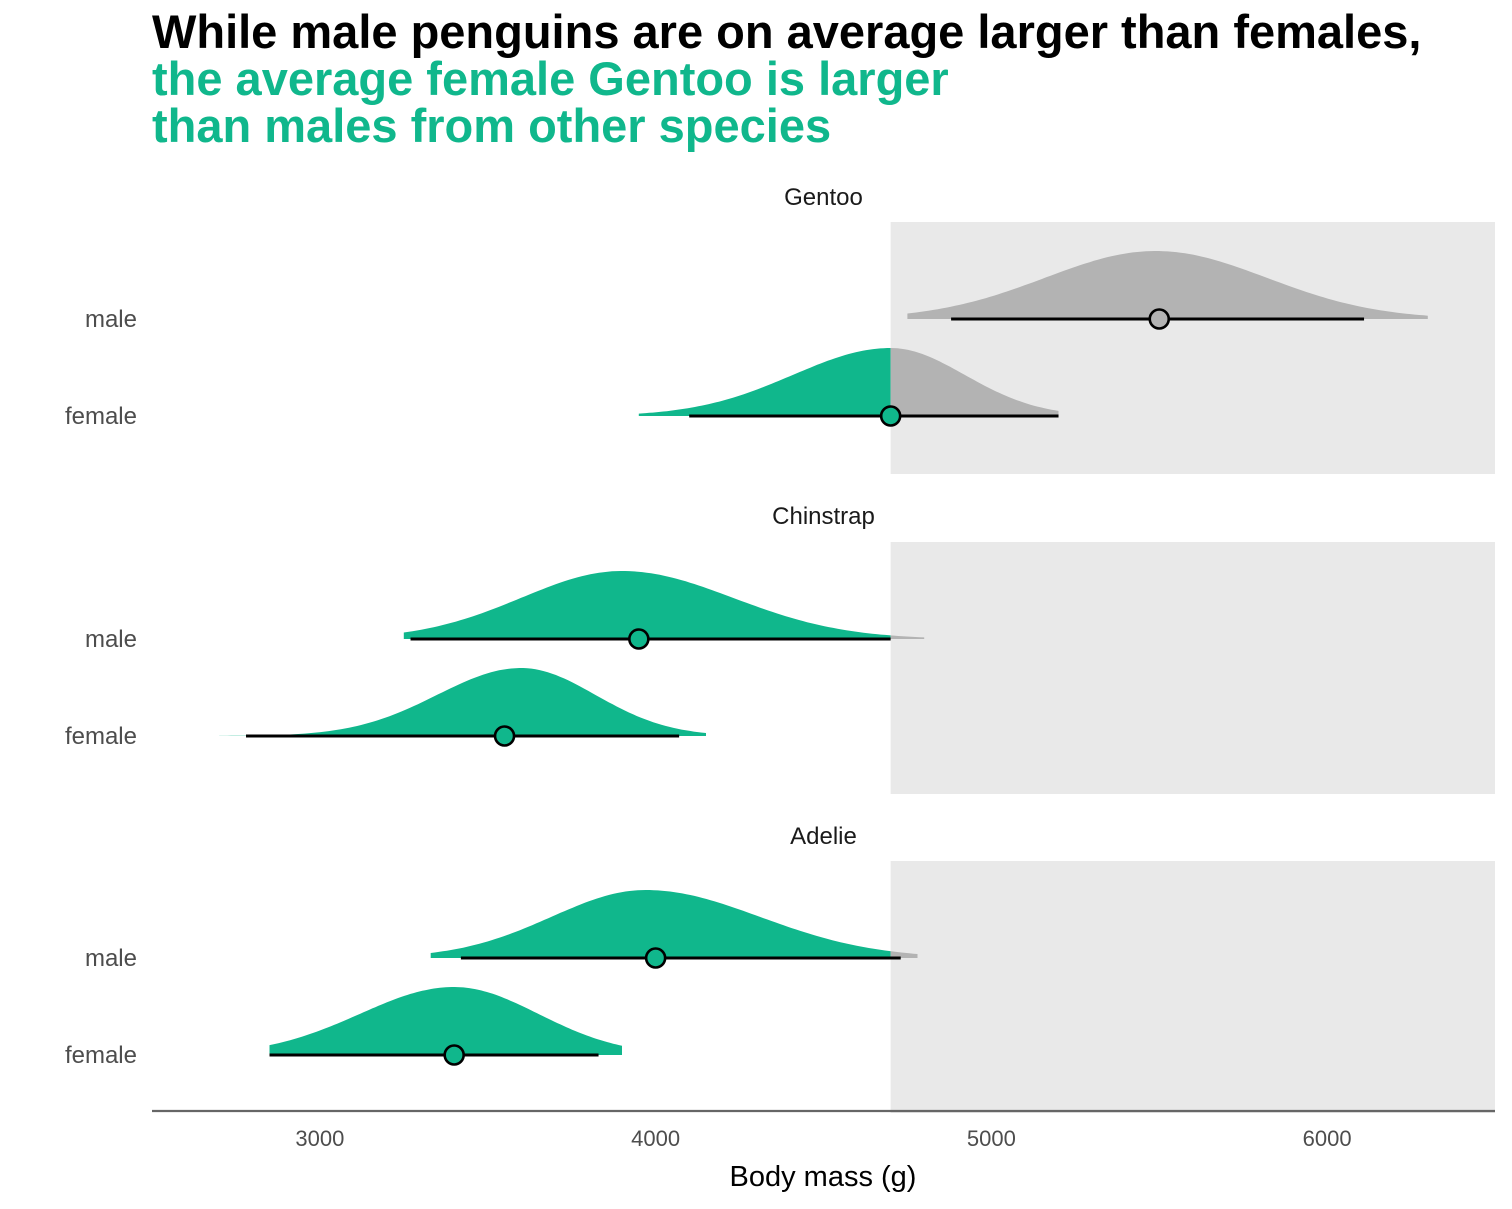 This screenshot has height=1209, width=1512. Describe the element at coordinates (823, 197) in the screenshot. I see `facet-label: Gentoo` at that location.